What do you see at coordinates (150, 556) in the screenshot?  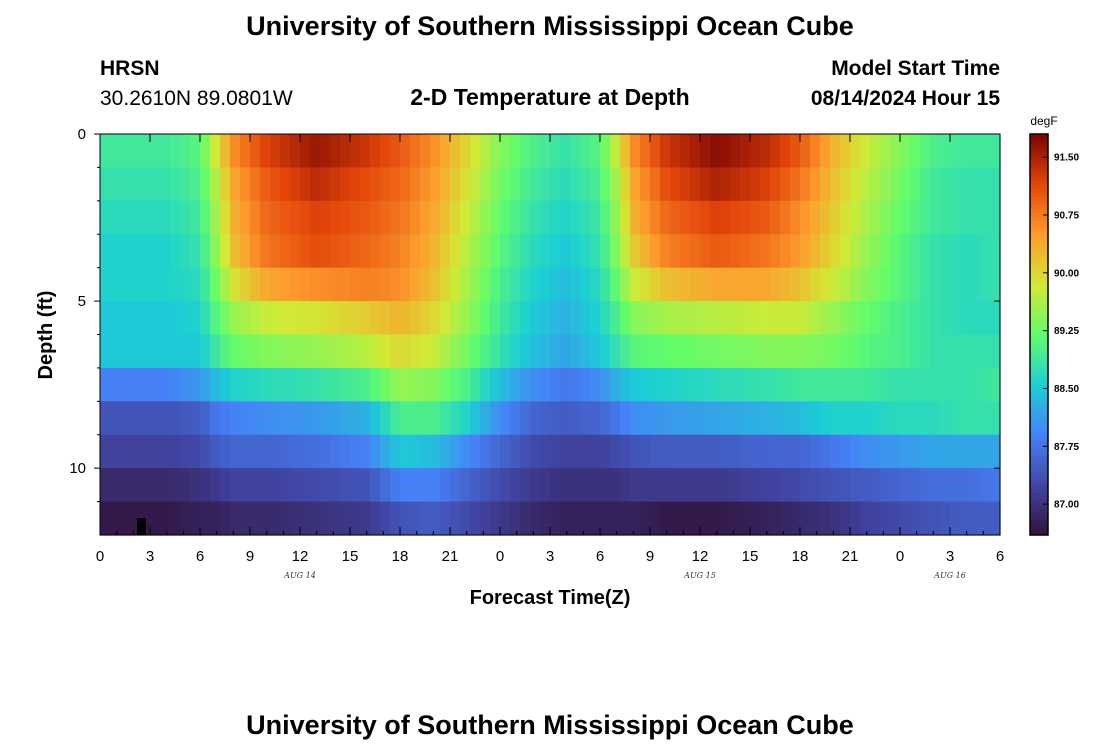 I see `x-tick-label: 3` at bounding box center [150, 556].